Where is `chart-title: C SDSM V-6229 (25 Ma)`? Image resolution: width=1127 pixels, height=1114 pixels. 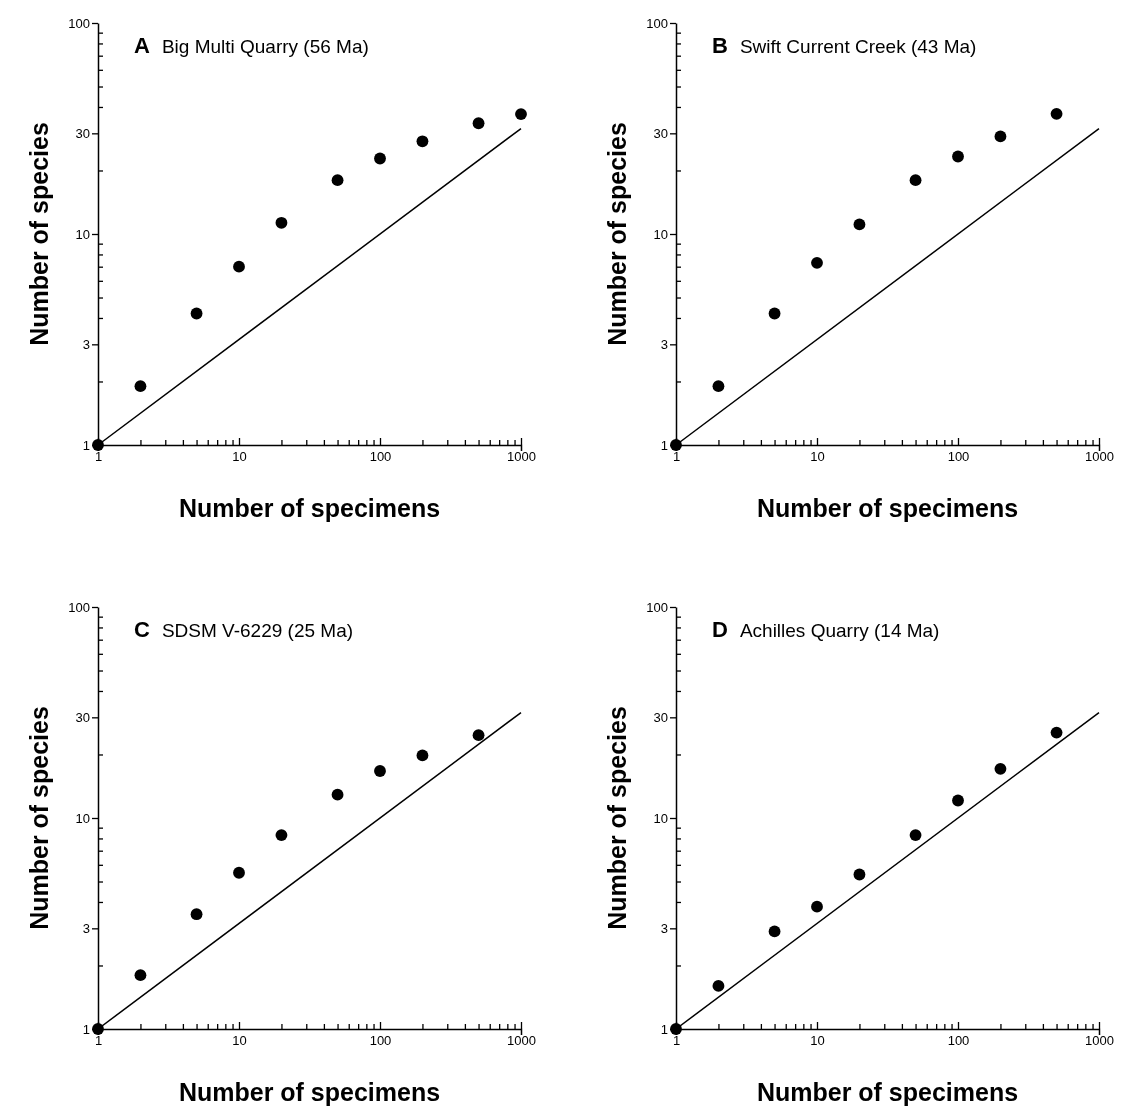 chart-title: C SDSM V-6229 (25 Ma) is located at coordinates (244, 629).